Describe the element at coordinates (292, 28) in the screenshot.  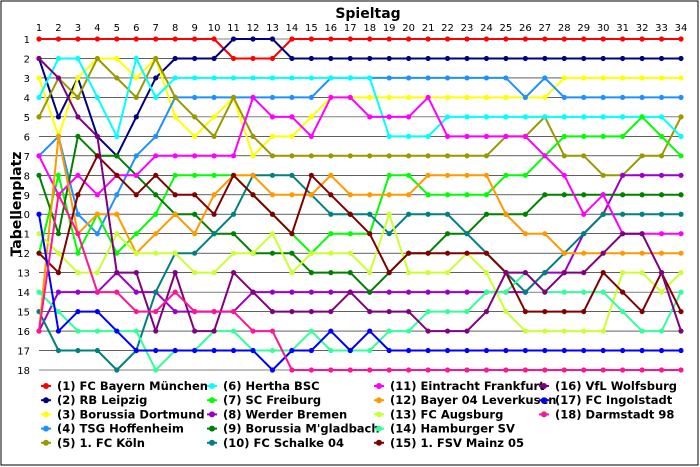
I see `x-tick-label: 14` at that location.